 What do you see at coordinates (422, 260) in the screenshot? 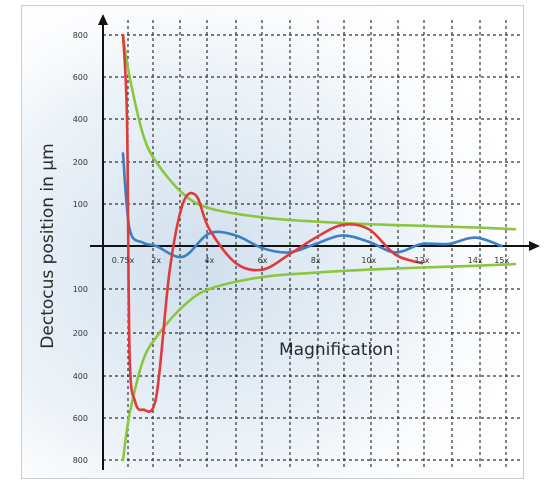
I see `x-tick-label: 12x` at bounding box center [422, 260].